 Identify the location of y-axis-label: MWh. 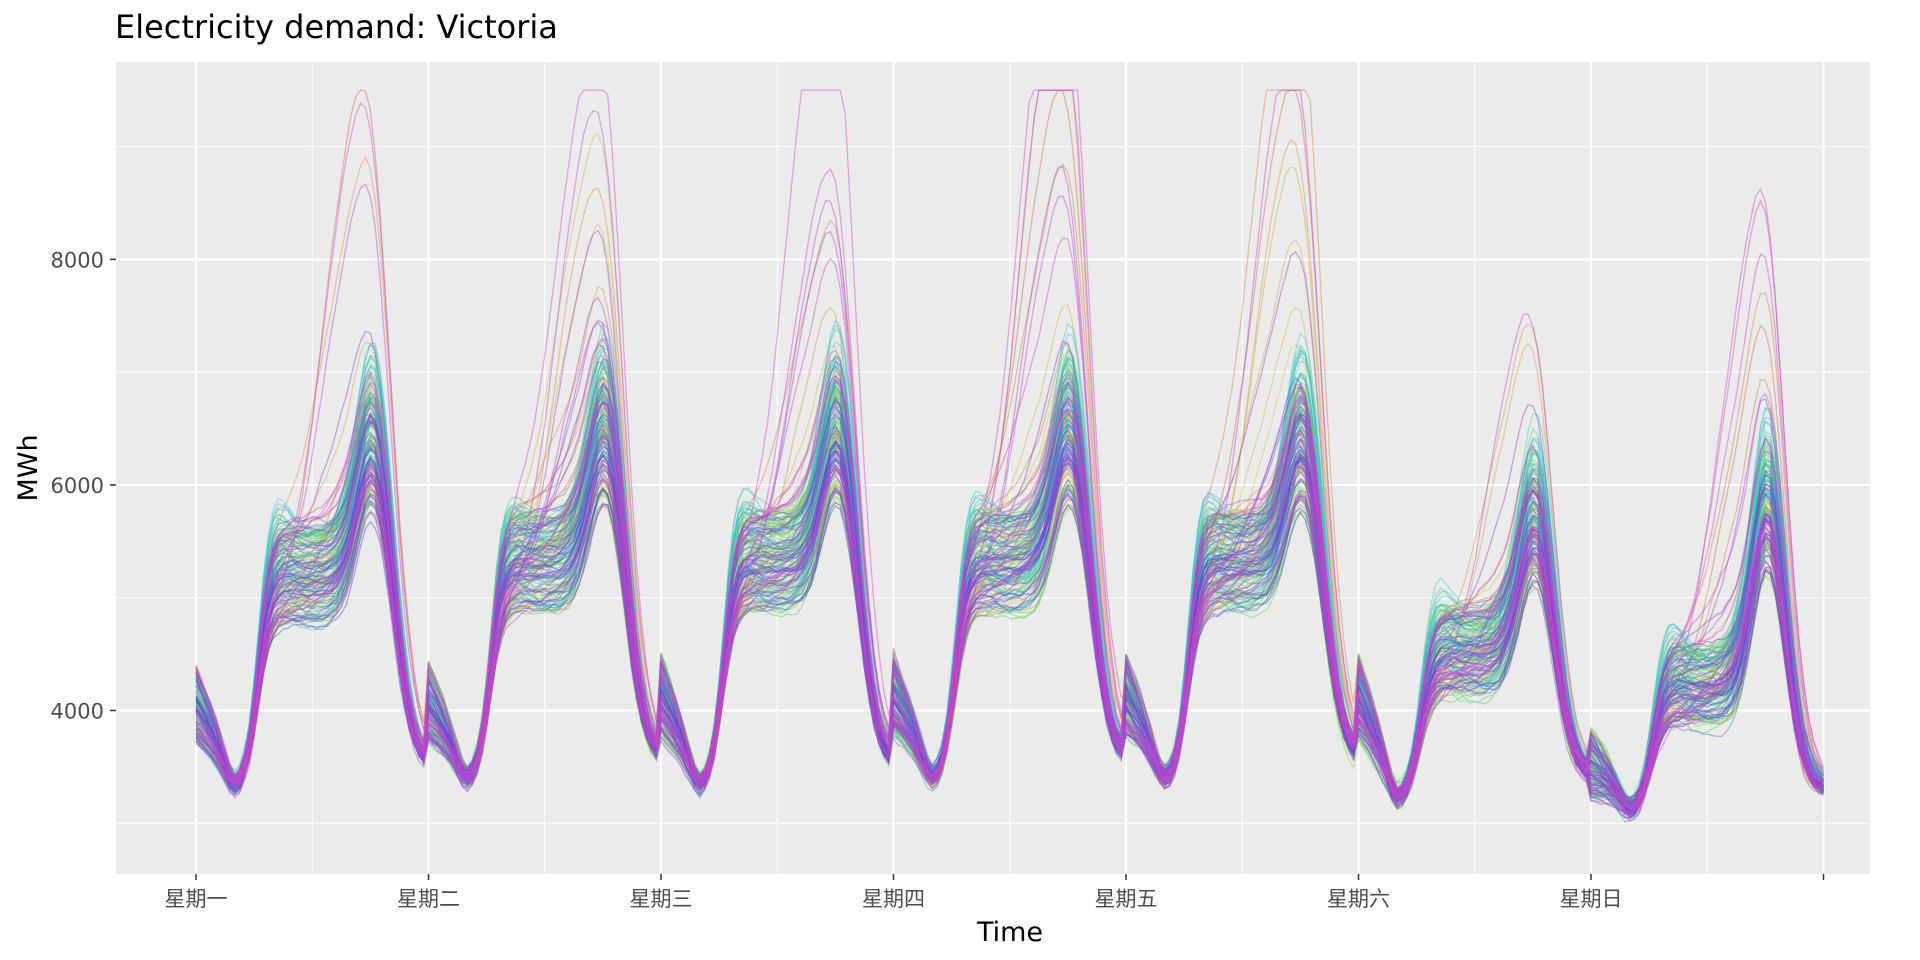
(28, 467).